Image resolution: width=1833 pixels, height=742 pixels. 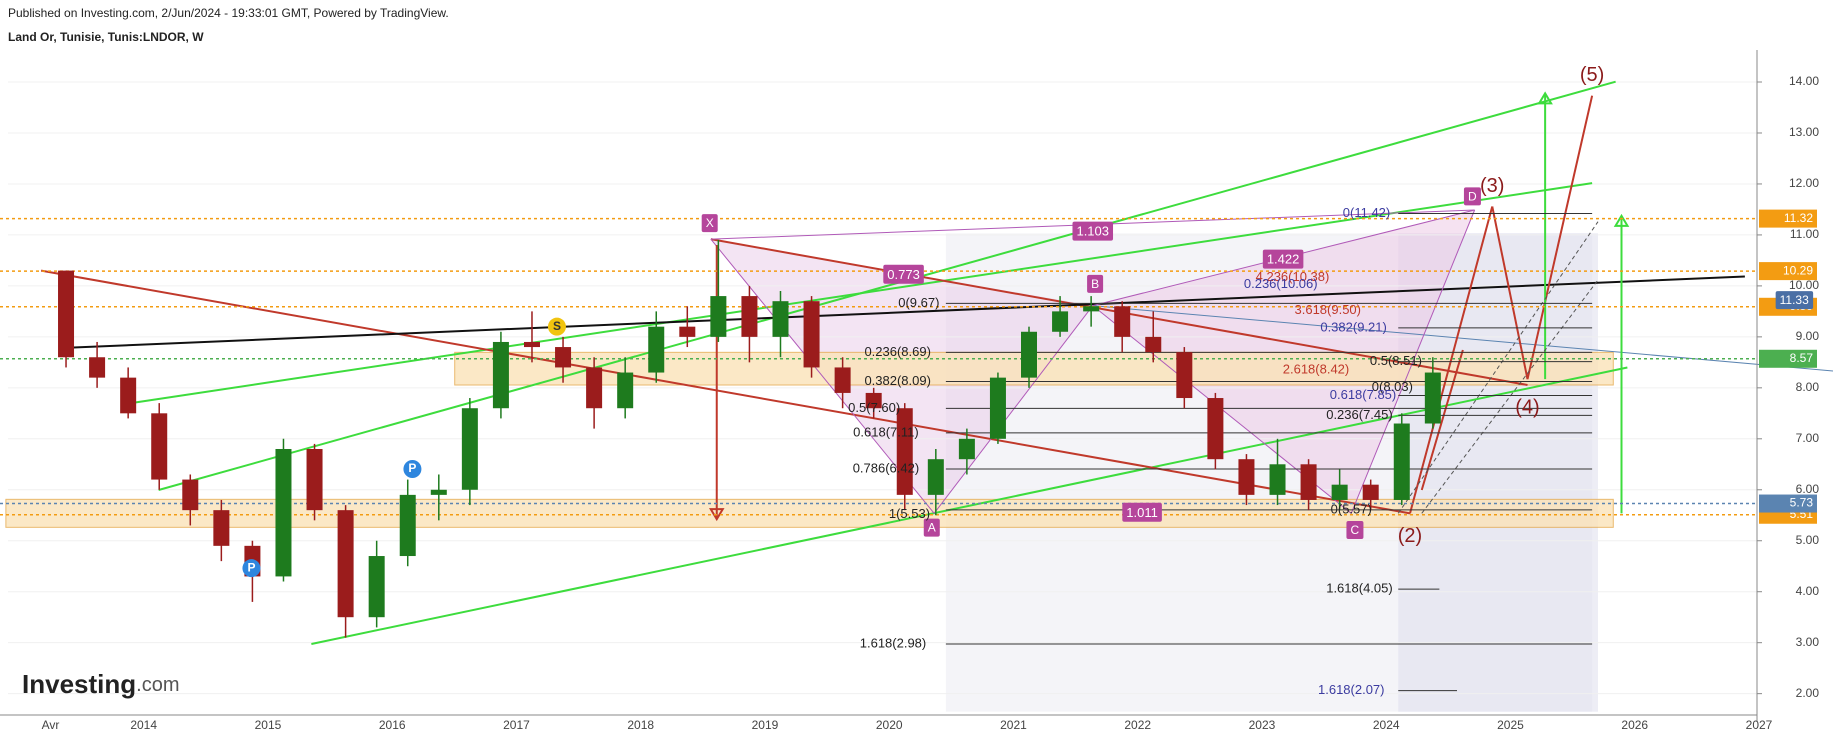 What do you see at coordinates (557, 326) in the screenshot?
I see `annotation: S` at bounding box center [557, 326].